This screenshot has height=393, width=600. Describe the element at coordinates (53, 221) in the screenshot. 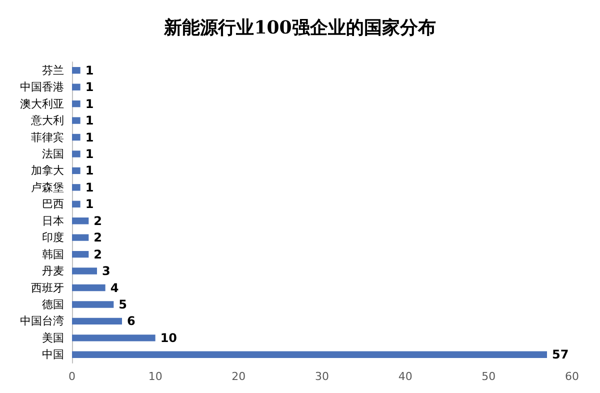

I see `y-tick-label: 日本` at that location.